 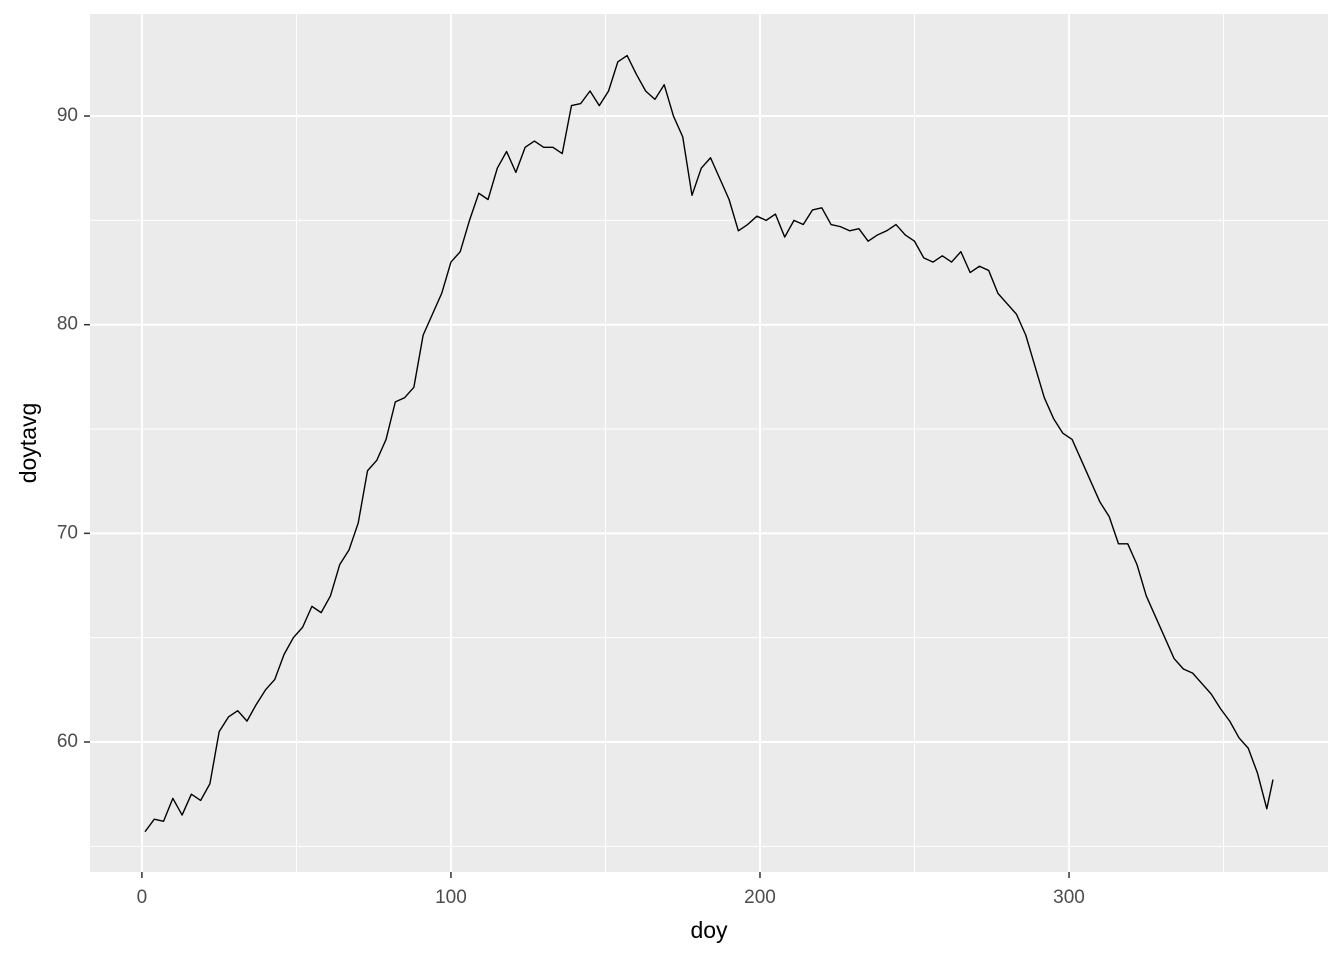 What do you see at coordinates (760, 897) in the screenshot?
I see `x-tick-label: 200` at bounding box center [760, 897].